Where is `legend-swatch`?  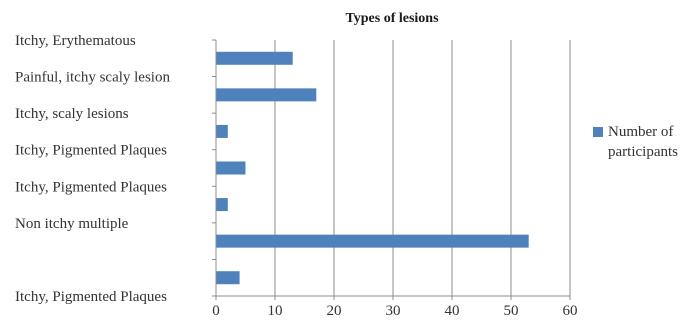
legend-swatch is located at coordinates (598, 132).